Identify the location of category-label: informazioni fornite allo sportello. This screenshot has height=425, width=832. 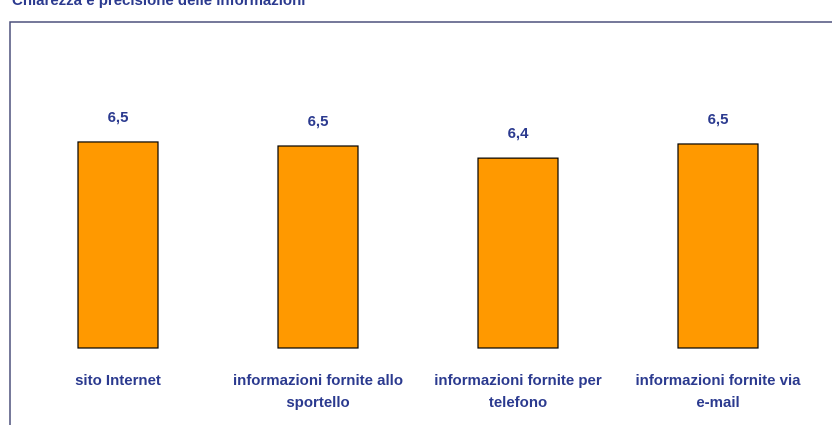
(317, 391).